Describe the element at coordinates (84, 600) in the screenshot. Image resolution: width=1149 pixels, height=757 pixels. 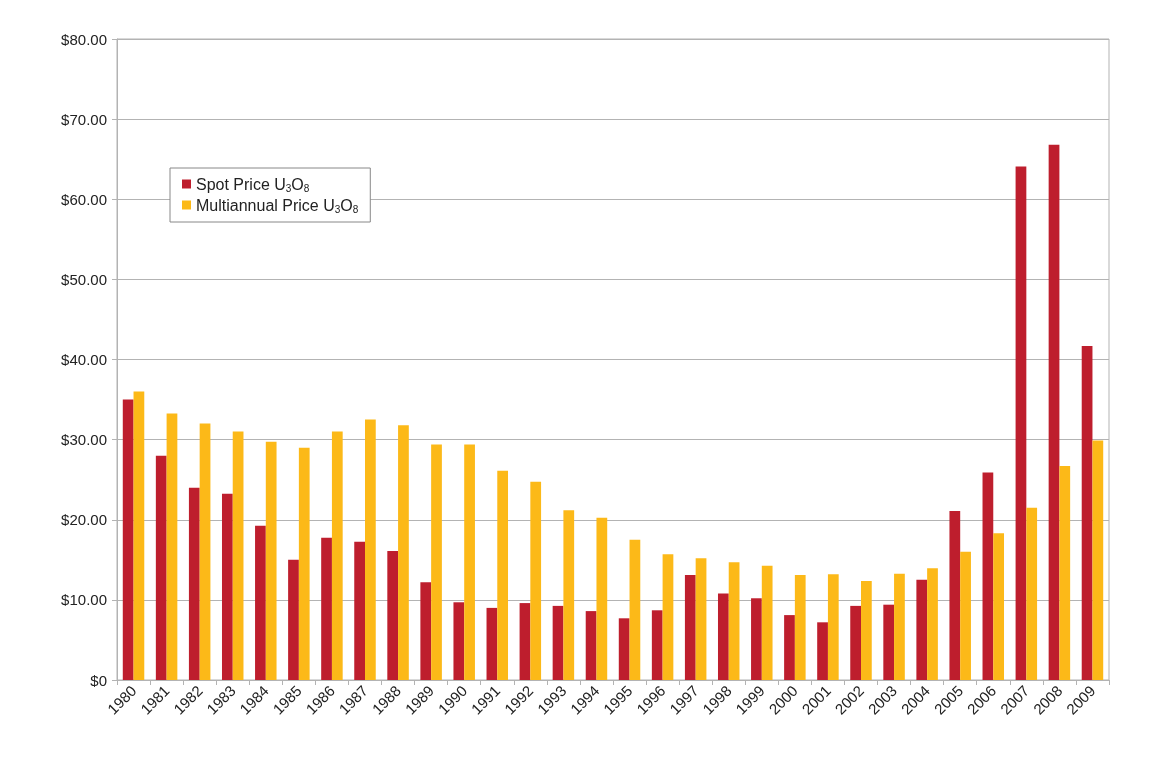
I see `y-tick-label: $10.00` at that location.